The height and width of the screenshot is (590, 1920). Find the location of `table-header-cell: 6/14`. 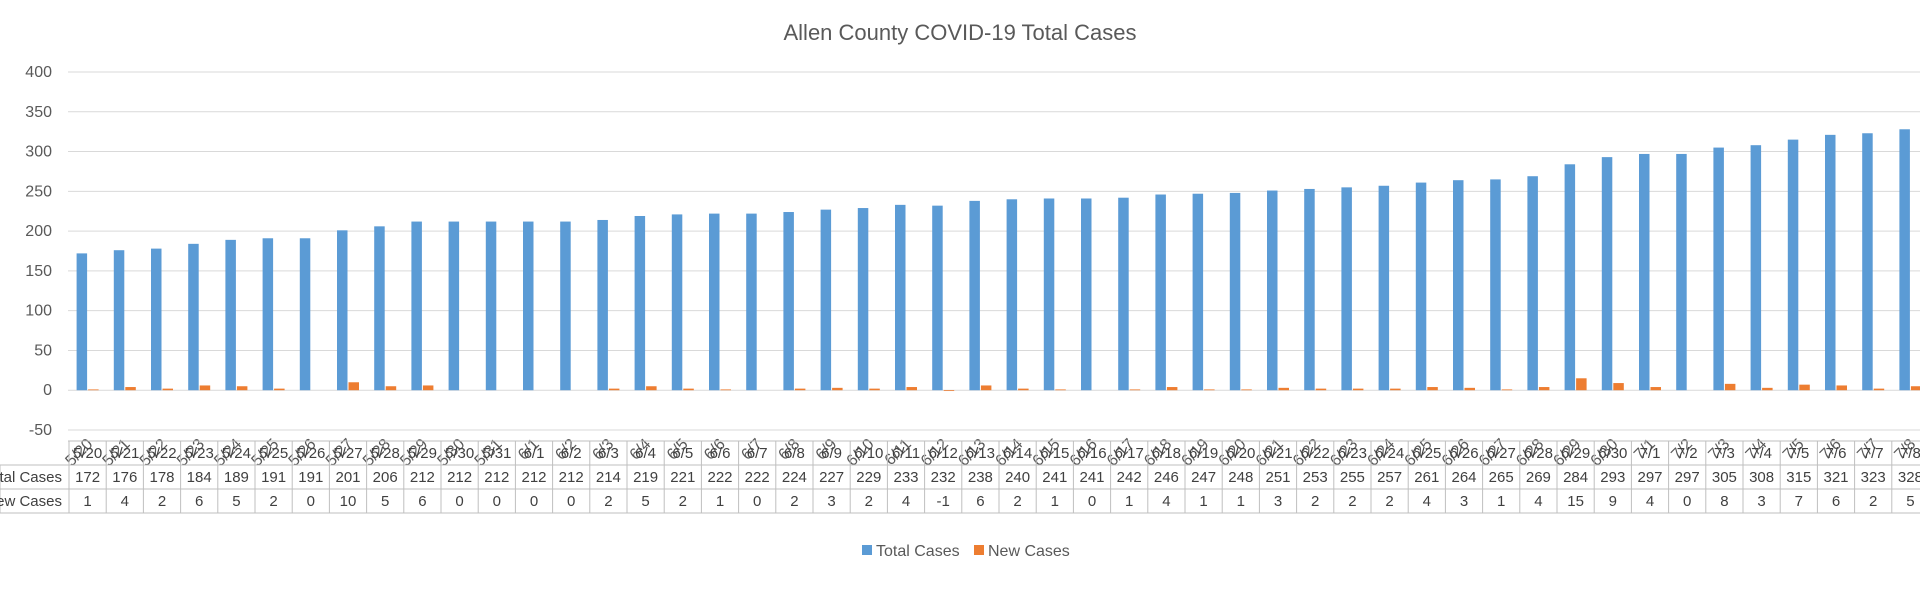

table-header-cell: 6/14 is located at coordinates (1017, 453).